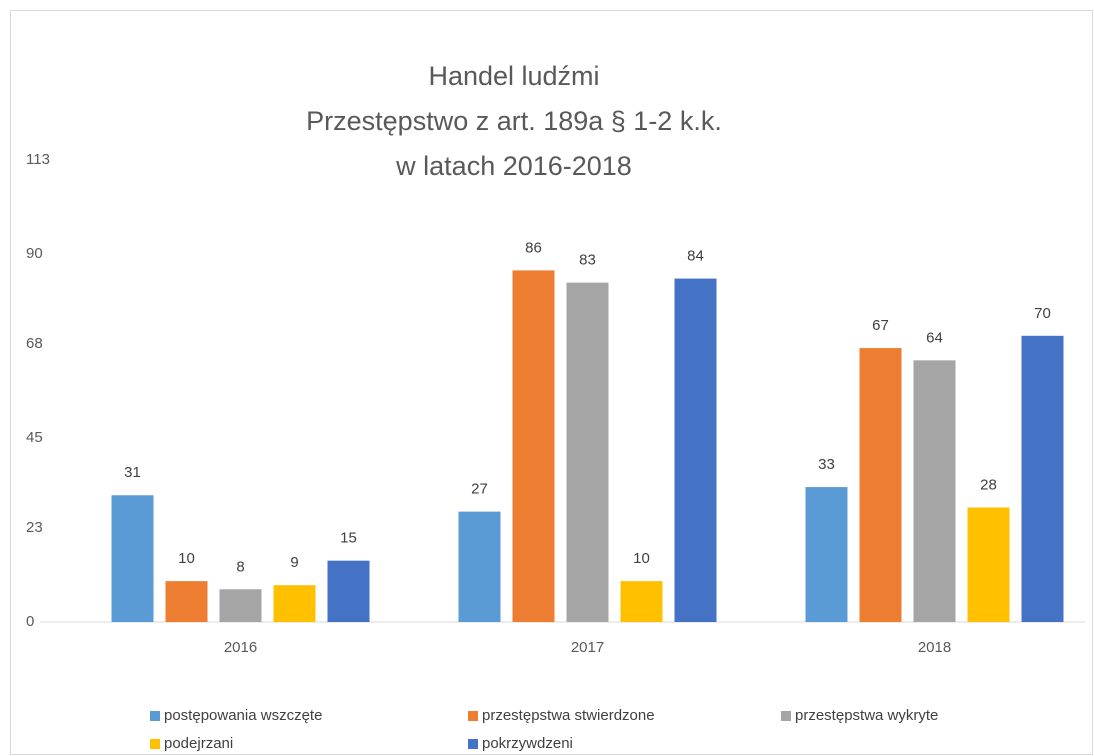 The image size is (1094, 756). I want to click on legend-label: pokrzywdzeni, so click(527, 743).